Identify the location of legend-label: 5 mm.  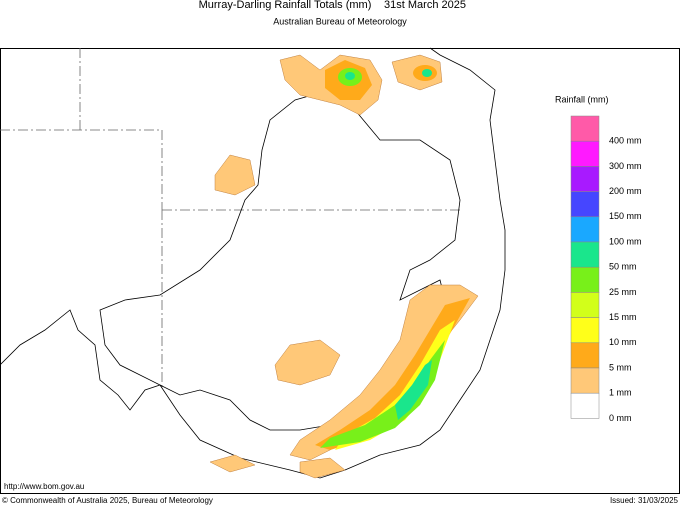
(620, 367).